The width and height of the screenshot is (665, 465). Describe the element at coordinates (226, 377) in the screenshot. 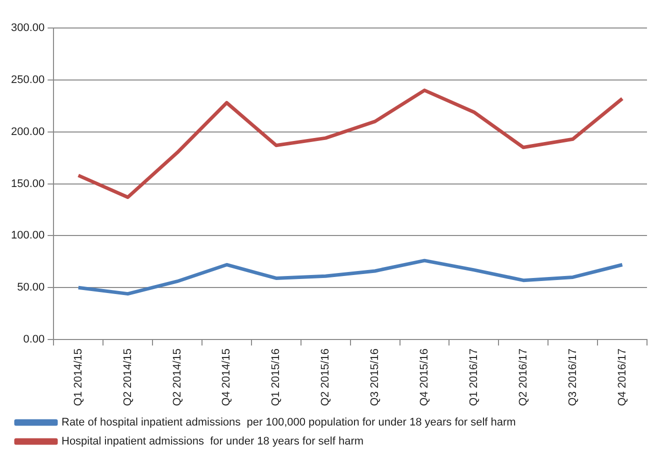

I see `x-tick-label: Q4 2014/15` at that location.